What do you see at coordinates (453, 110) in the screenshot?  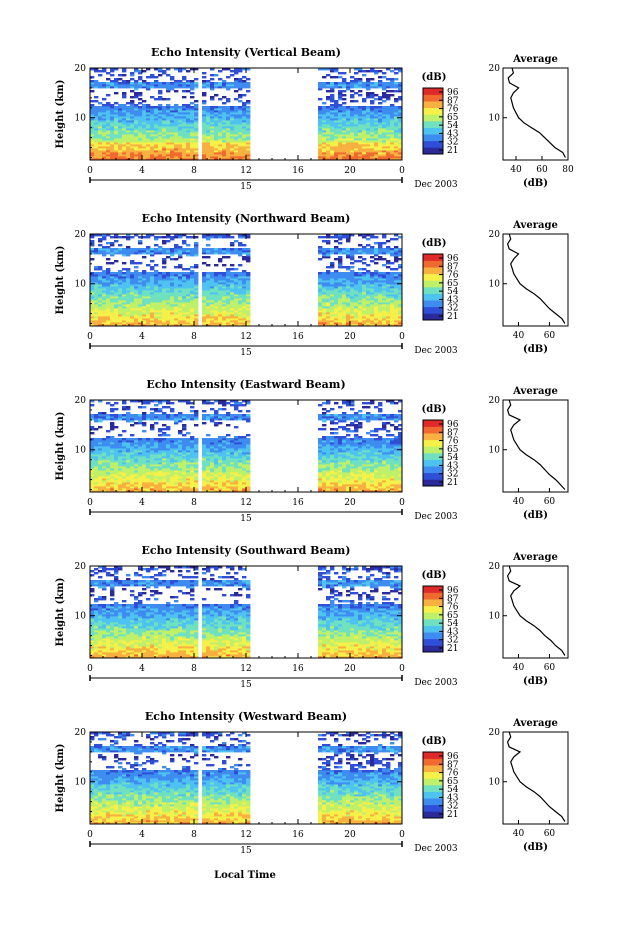 I see `colorbar-tick-label: 76` at bounding box center [453, 110].